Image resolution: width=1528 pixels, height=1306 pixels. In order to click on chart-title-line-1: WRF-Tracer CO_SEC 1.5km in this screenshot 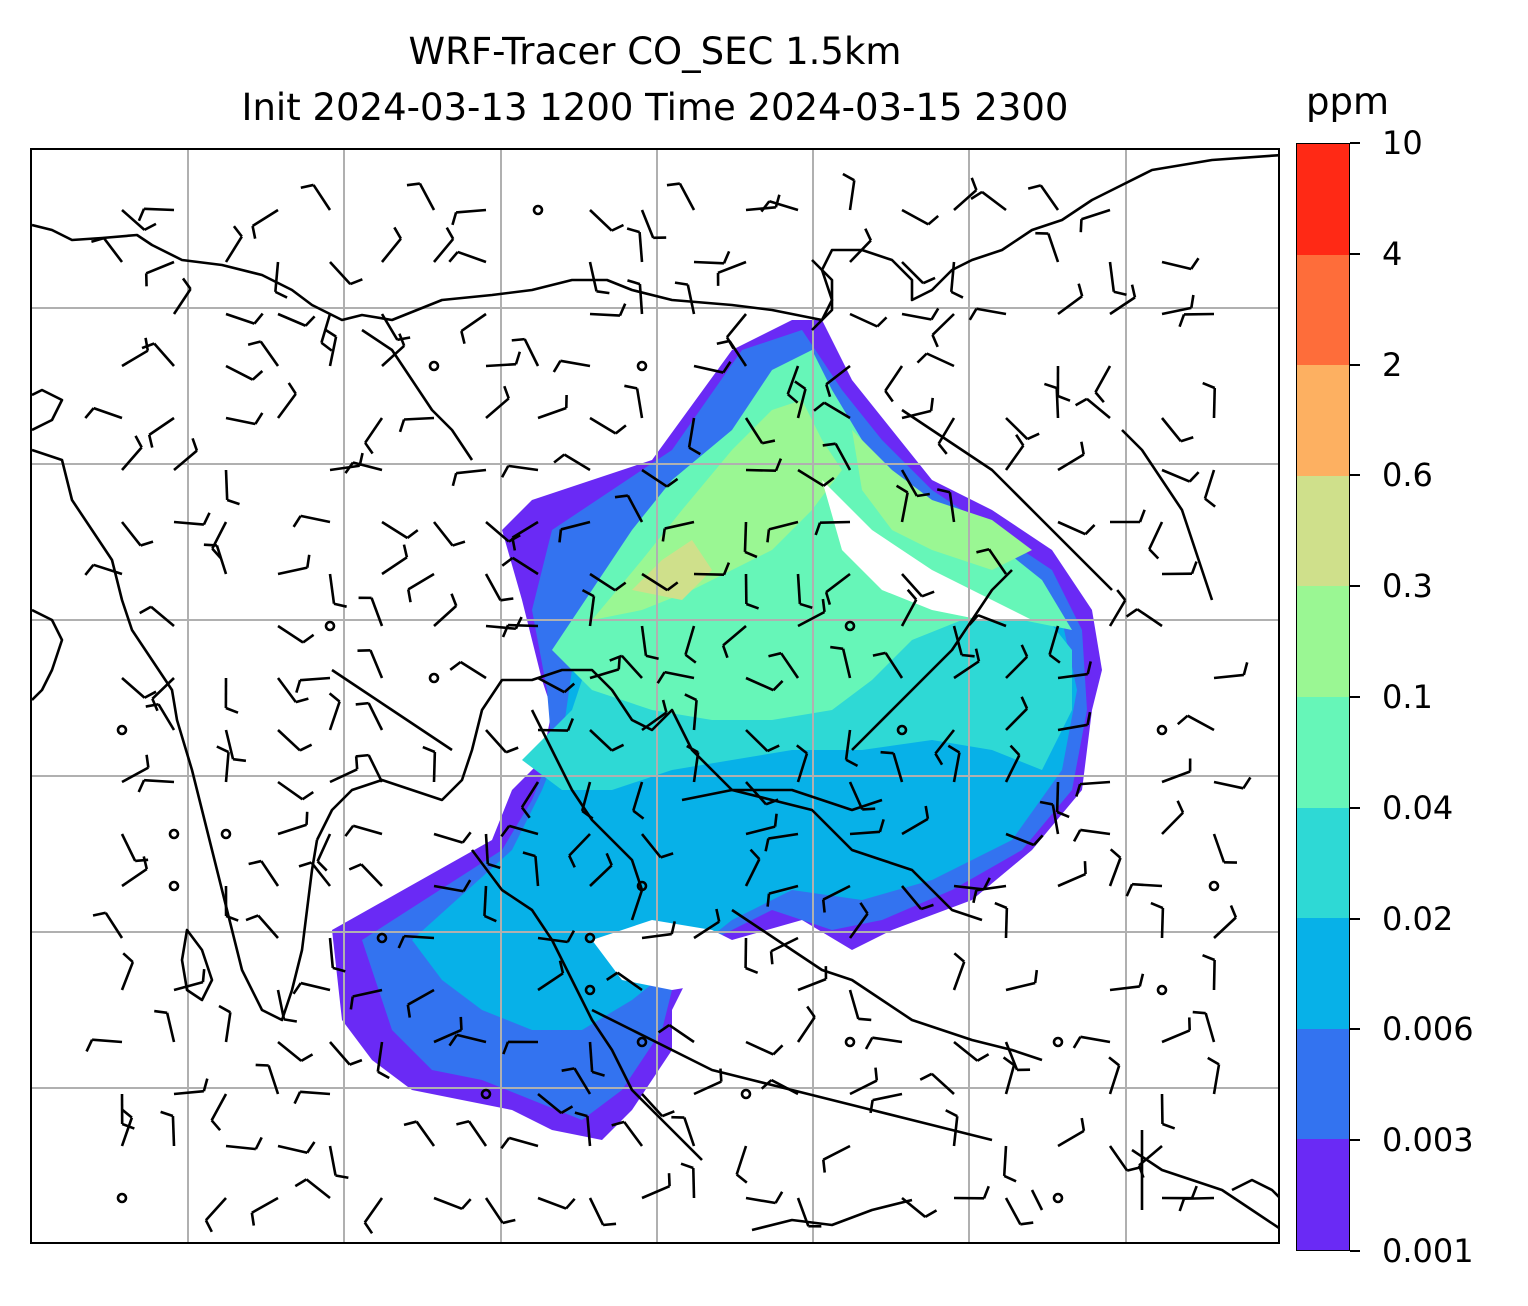, I will do `click(655, 51)`.